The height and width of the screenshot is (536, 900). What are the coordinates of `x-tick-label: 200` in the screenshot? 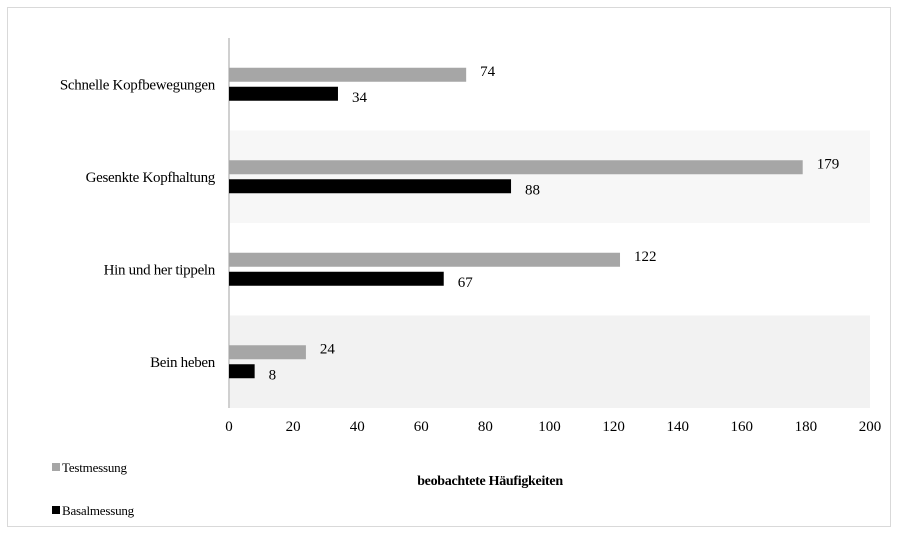 It's located at (870, 427).